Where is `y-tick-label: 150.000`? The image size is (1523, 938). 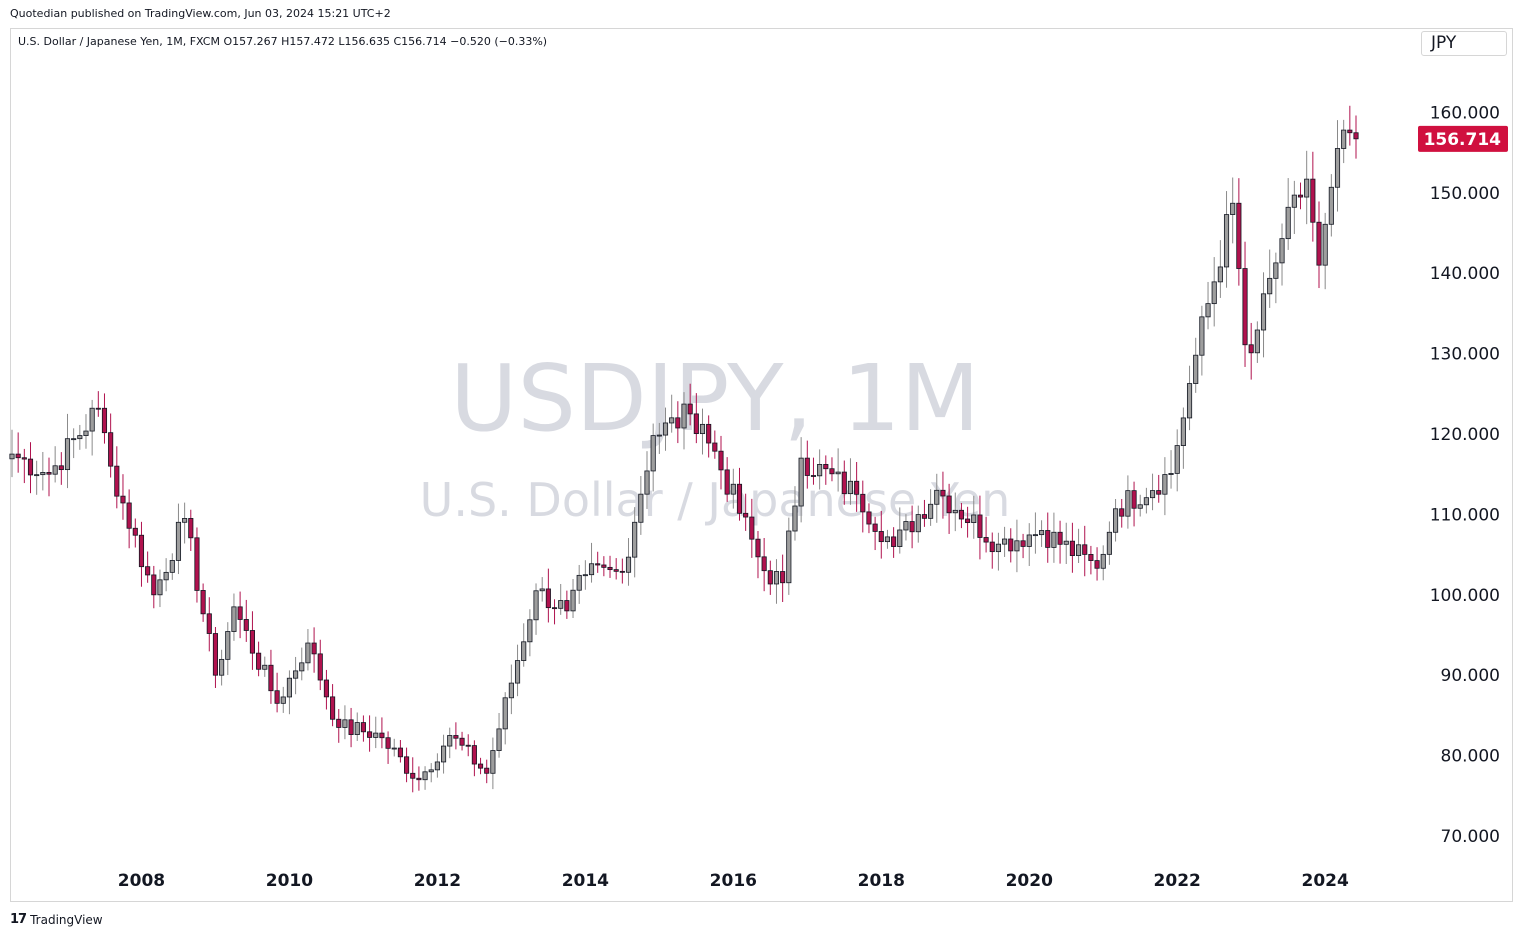 y-tick-label: 150.000 is located at coordinates (1465, 194).